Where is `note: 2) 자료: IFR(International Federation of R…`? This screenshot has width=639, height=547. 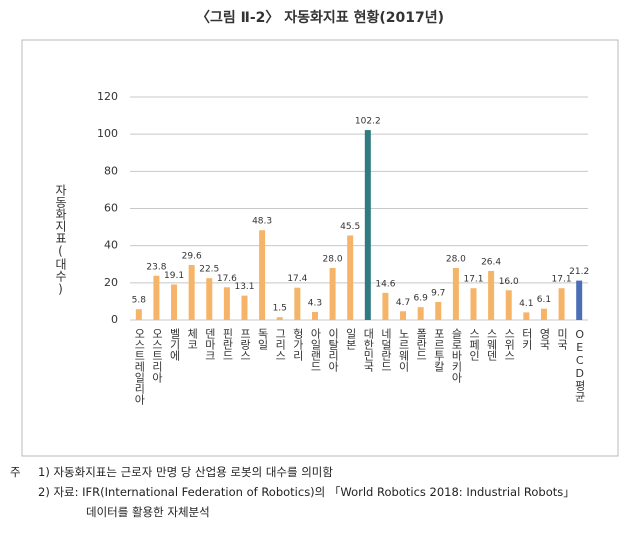
note: 2) 자료: IFR(International Federation of R… is located at coordinates (306, 492).